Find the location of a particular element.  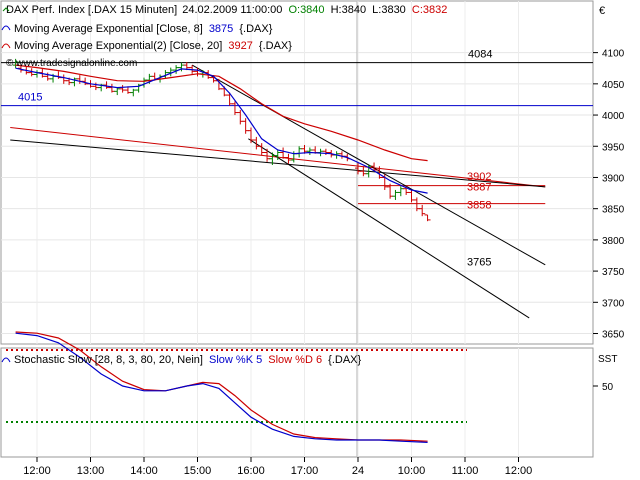

level-label: 4015 is located at coordinates (30, 98).